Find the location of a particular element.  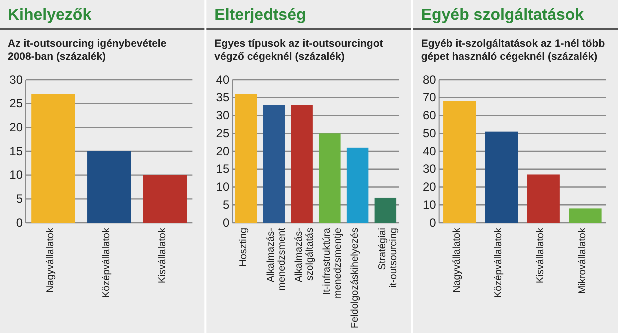

x-tick-label: Feldolgozáskihelyezés is located at coordinates (355, 278).